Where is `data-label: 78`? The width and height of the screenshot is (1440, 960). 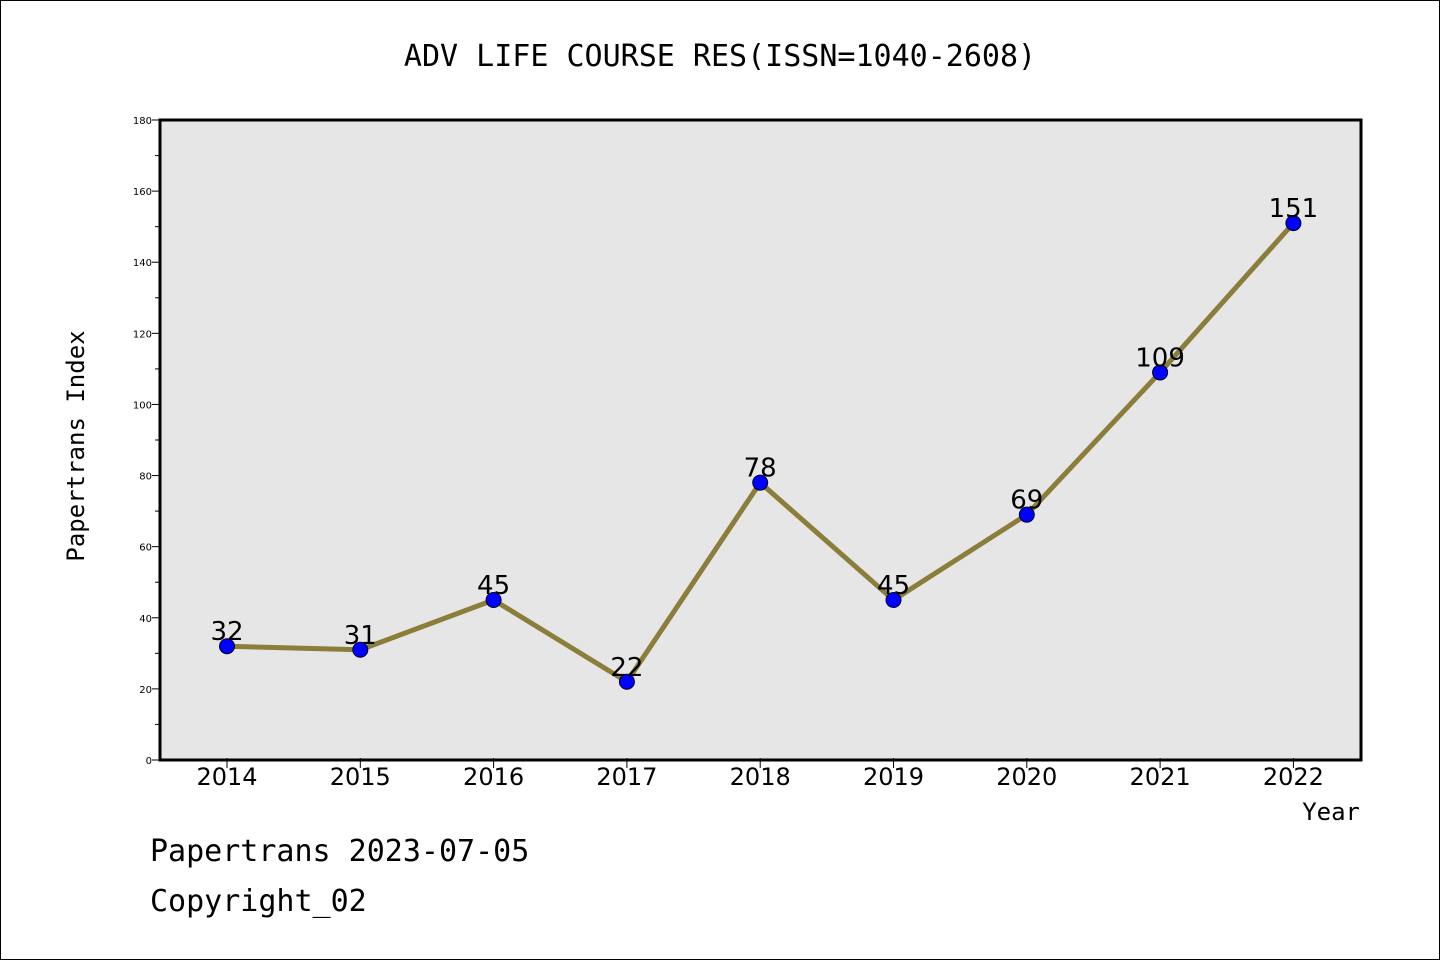 data-label: 78 is located at coordinates (760, 469).